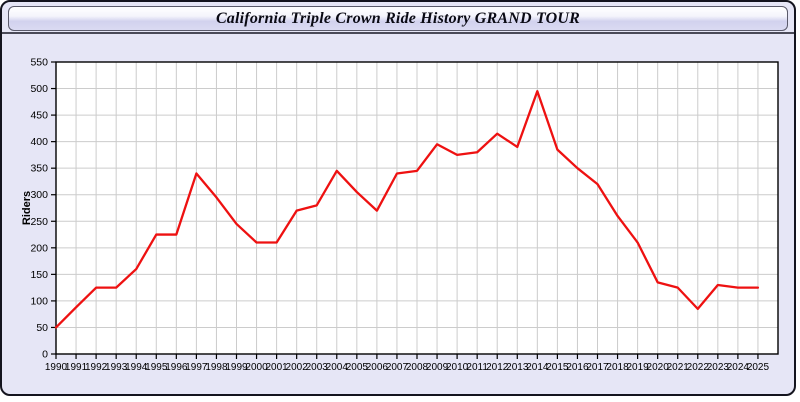 The height and width of the screenshot is (402, 800). What do you see at coordinates (96, 367) in the screenshot?
I see `svg-text: 1992` at bounding box center [96, 367].